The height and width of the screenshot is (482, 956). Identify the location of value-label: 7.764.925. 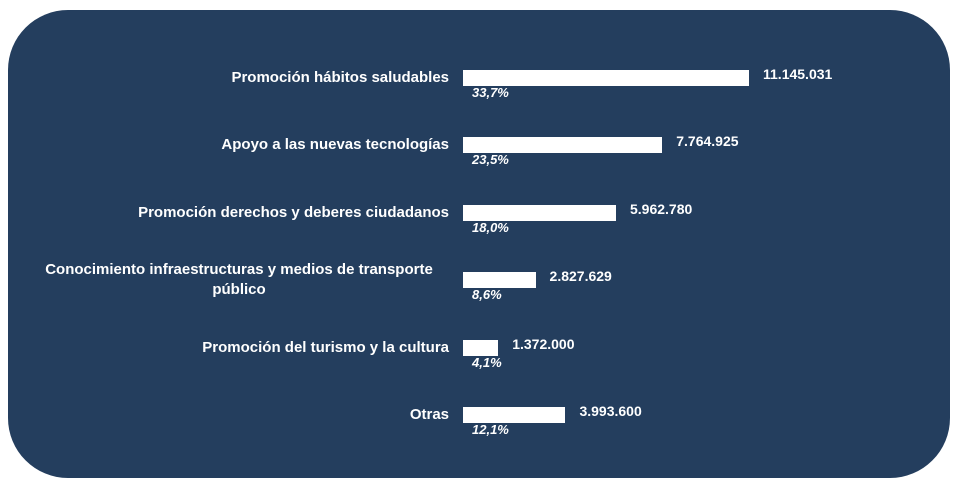
(707, 141).